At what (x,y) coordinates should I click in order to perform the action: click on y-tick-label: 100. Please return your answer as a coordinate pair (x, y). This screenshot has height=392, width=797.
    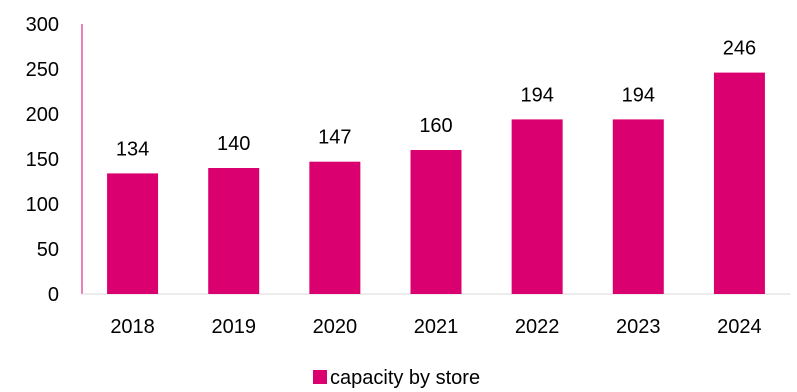
    Looking at the image, I should click on (42, 205).